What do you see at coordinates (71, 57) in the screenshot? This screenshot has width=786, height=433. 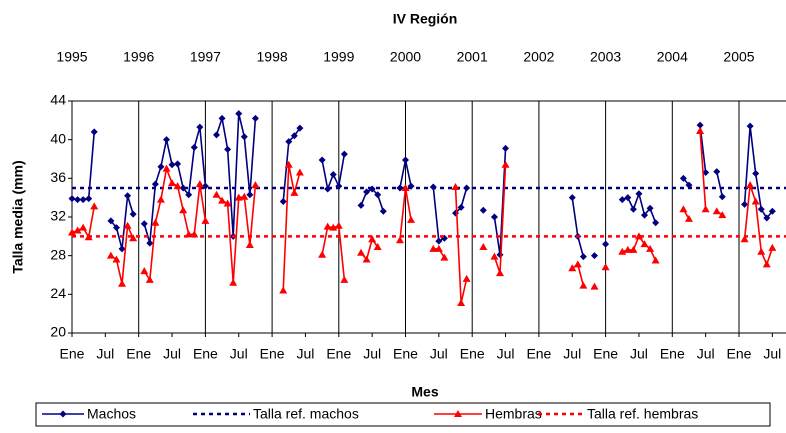 I see `year-label: 1995` at bounding box center [71, 57].